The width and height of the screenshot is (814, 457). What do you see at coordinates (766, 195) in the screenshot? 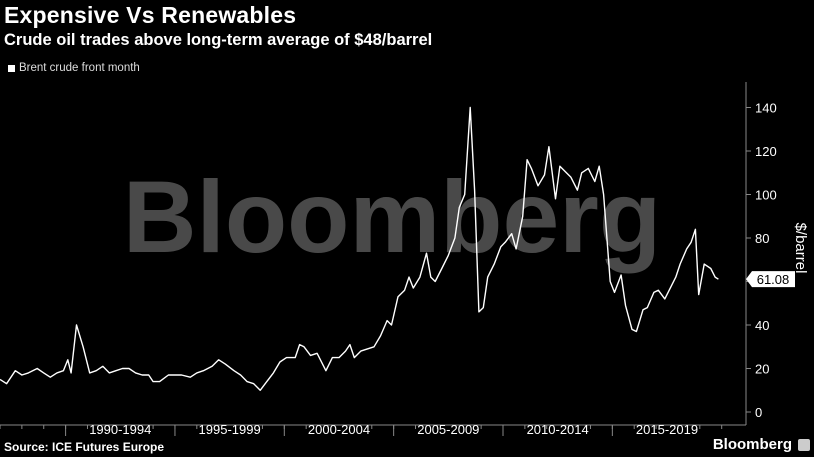
I see `y-tick-label: 100` at bounding box center [766, 195].